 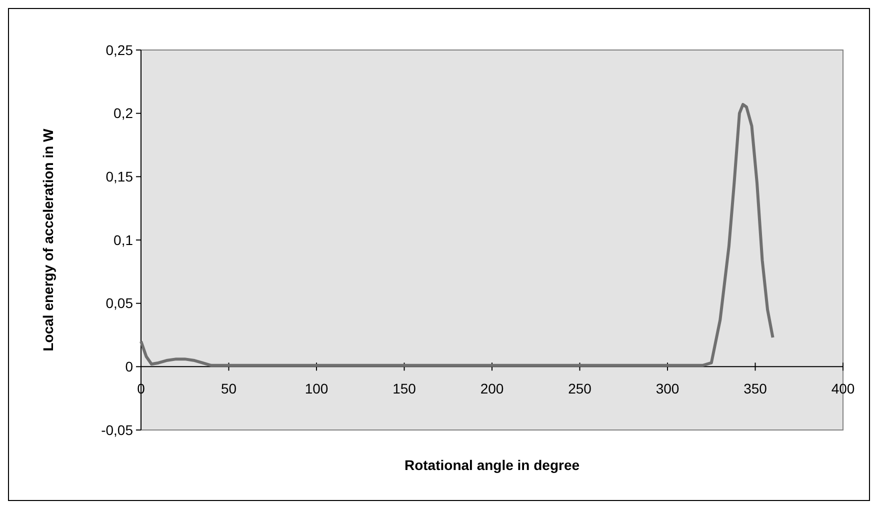 I want to click on x-axis-title: Rotational angle in degree, so click(x=492, y=465).